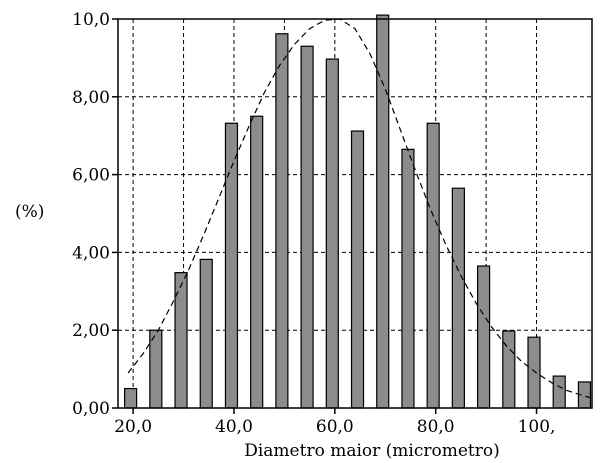 Image resolution: width=600 pixels, height=463 pixels. What do you see at coordinates (91, 331) in the screenshot?
I see `y-tick-label: 2,00` at bounding box center [91, 331].